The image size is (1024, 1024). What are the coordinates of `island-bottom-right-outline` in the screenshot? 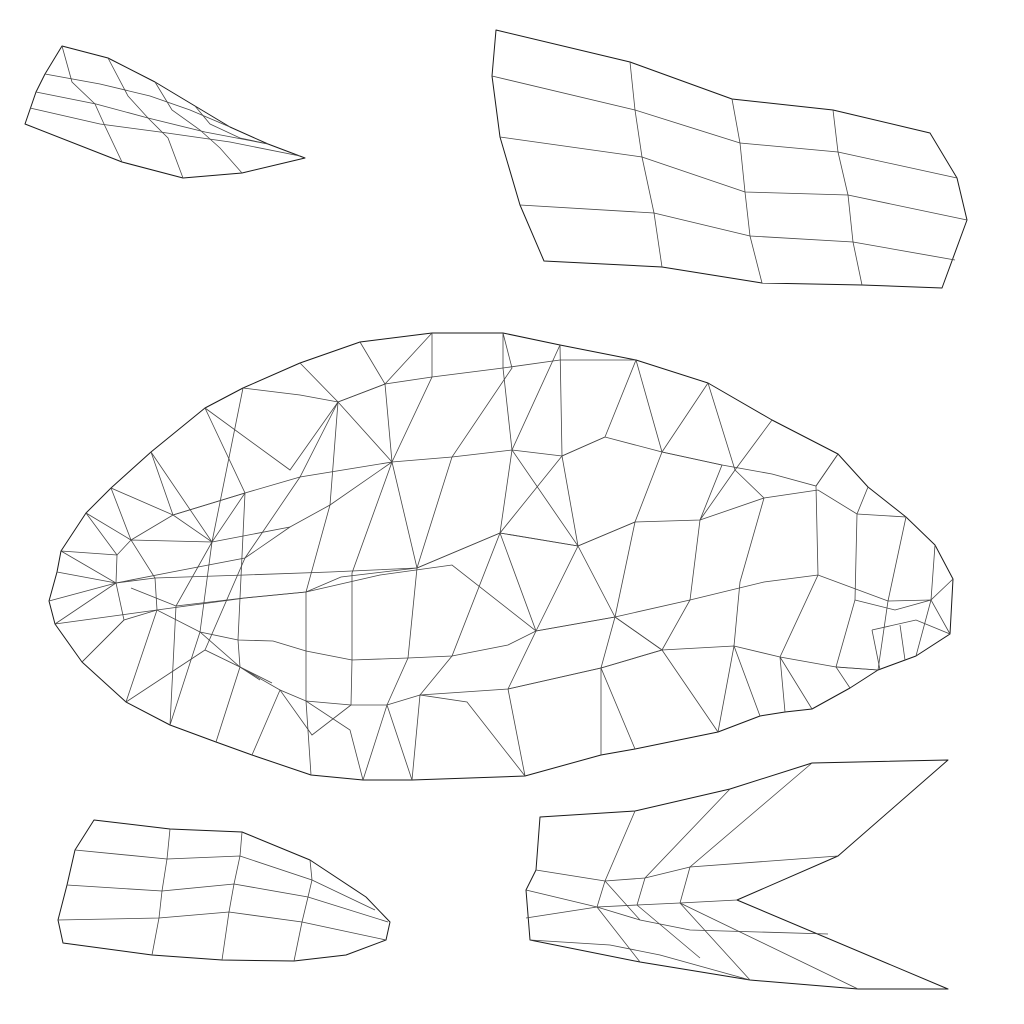 It's located at (737, 874).